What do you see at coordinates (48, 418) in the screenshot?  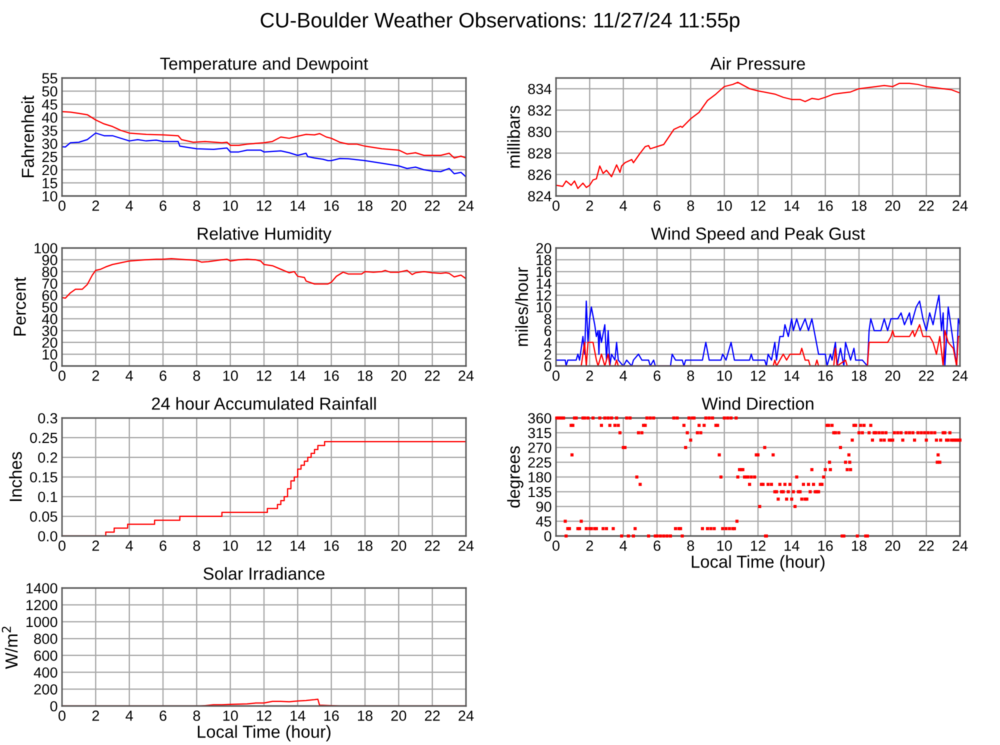 I see `y-tick-label: 0.3` at bounding box center [48, 418].